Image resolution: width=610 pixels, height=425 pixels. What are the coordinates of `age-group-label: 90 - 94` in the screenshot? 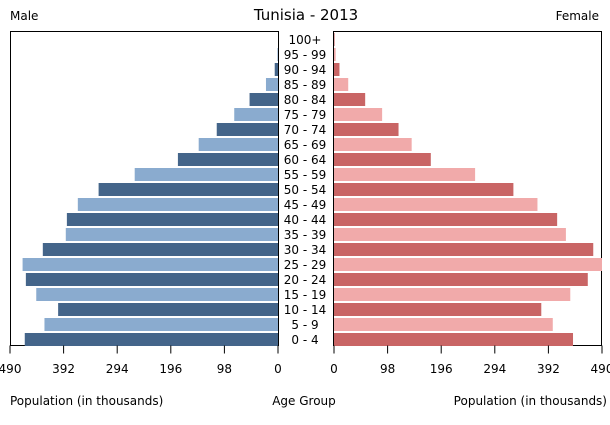 It's located at (305, 70).